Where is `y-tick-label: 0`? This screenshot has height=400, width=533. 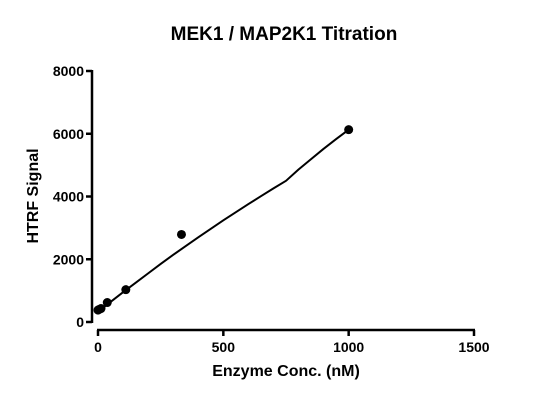 y-tick-label: 0 is located at coordinates (80, 322).